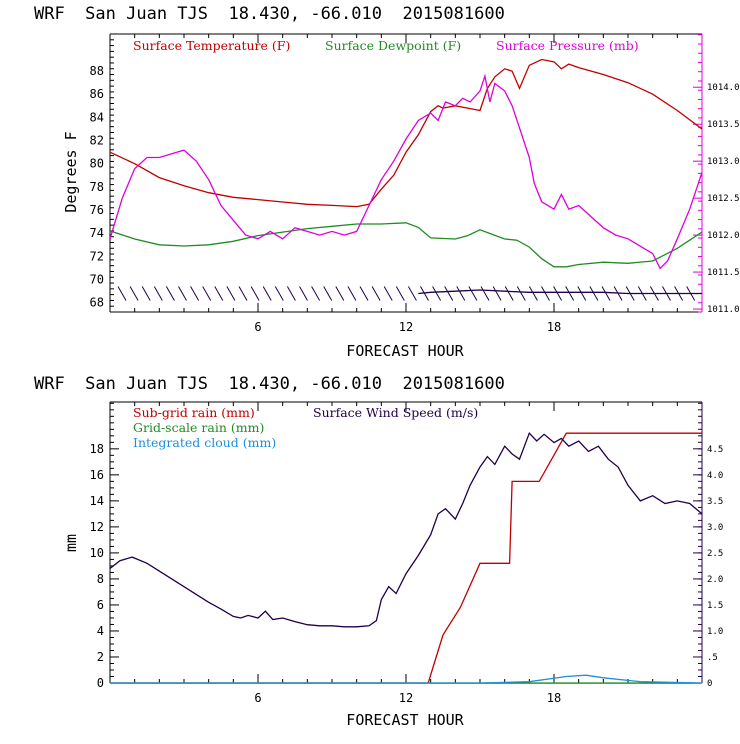  I want to click on y-tick-label: 16, so click(97, 475).